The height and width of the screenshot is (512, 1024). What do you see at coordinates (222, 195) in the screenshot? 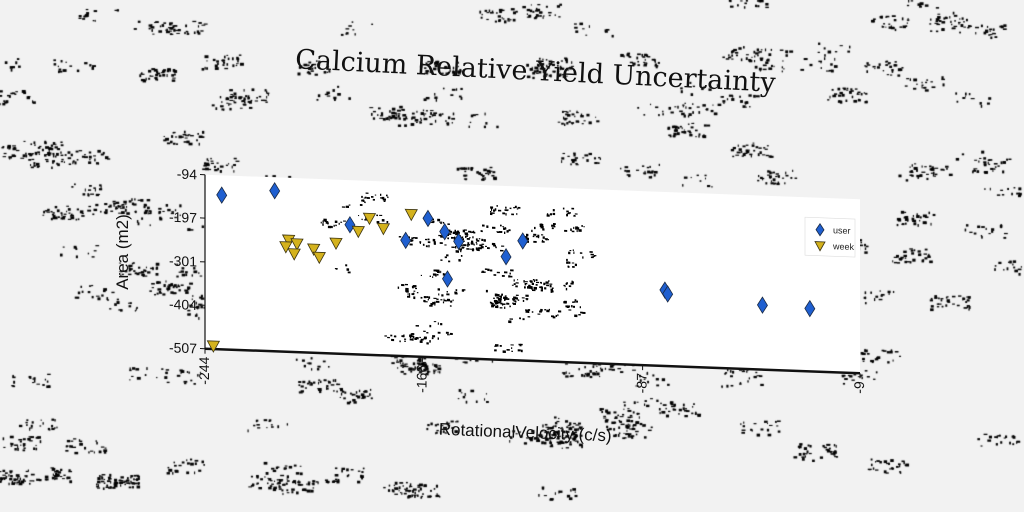
I see `user-point` at bounding box center [222, 195].